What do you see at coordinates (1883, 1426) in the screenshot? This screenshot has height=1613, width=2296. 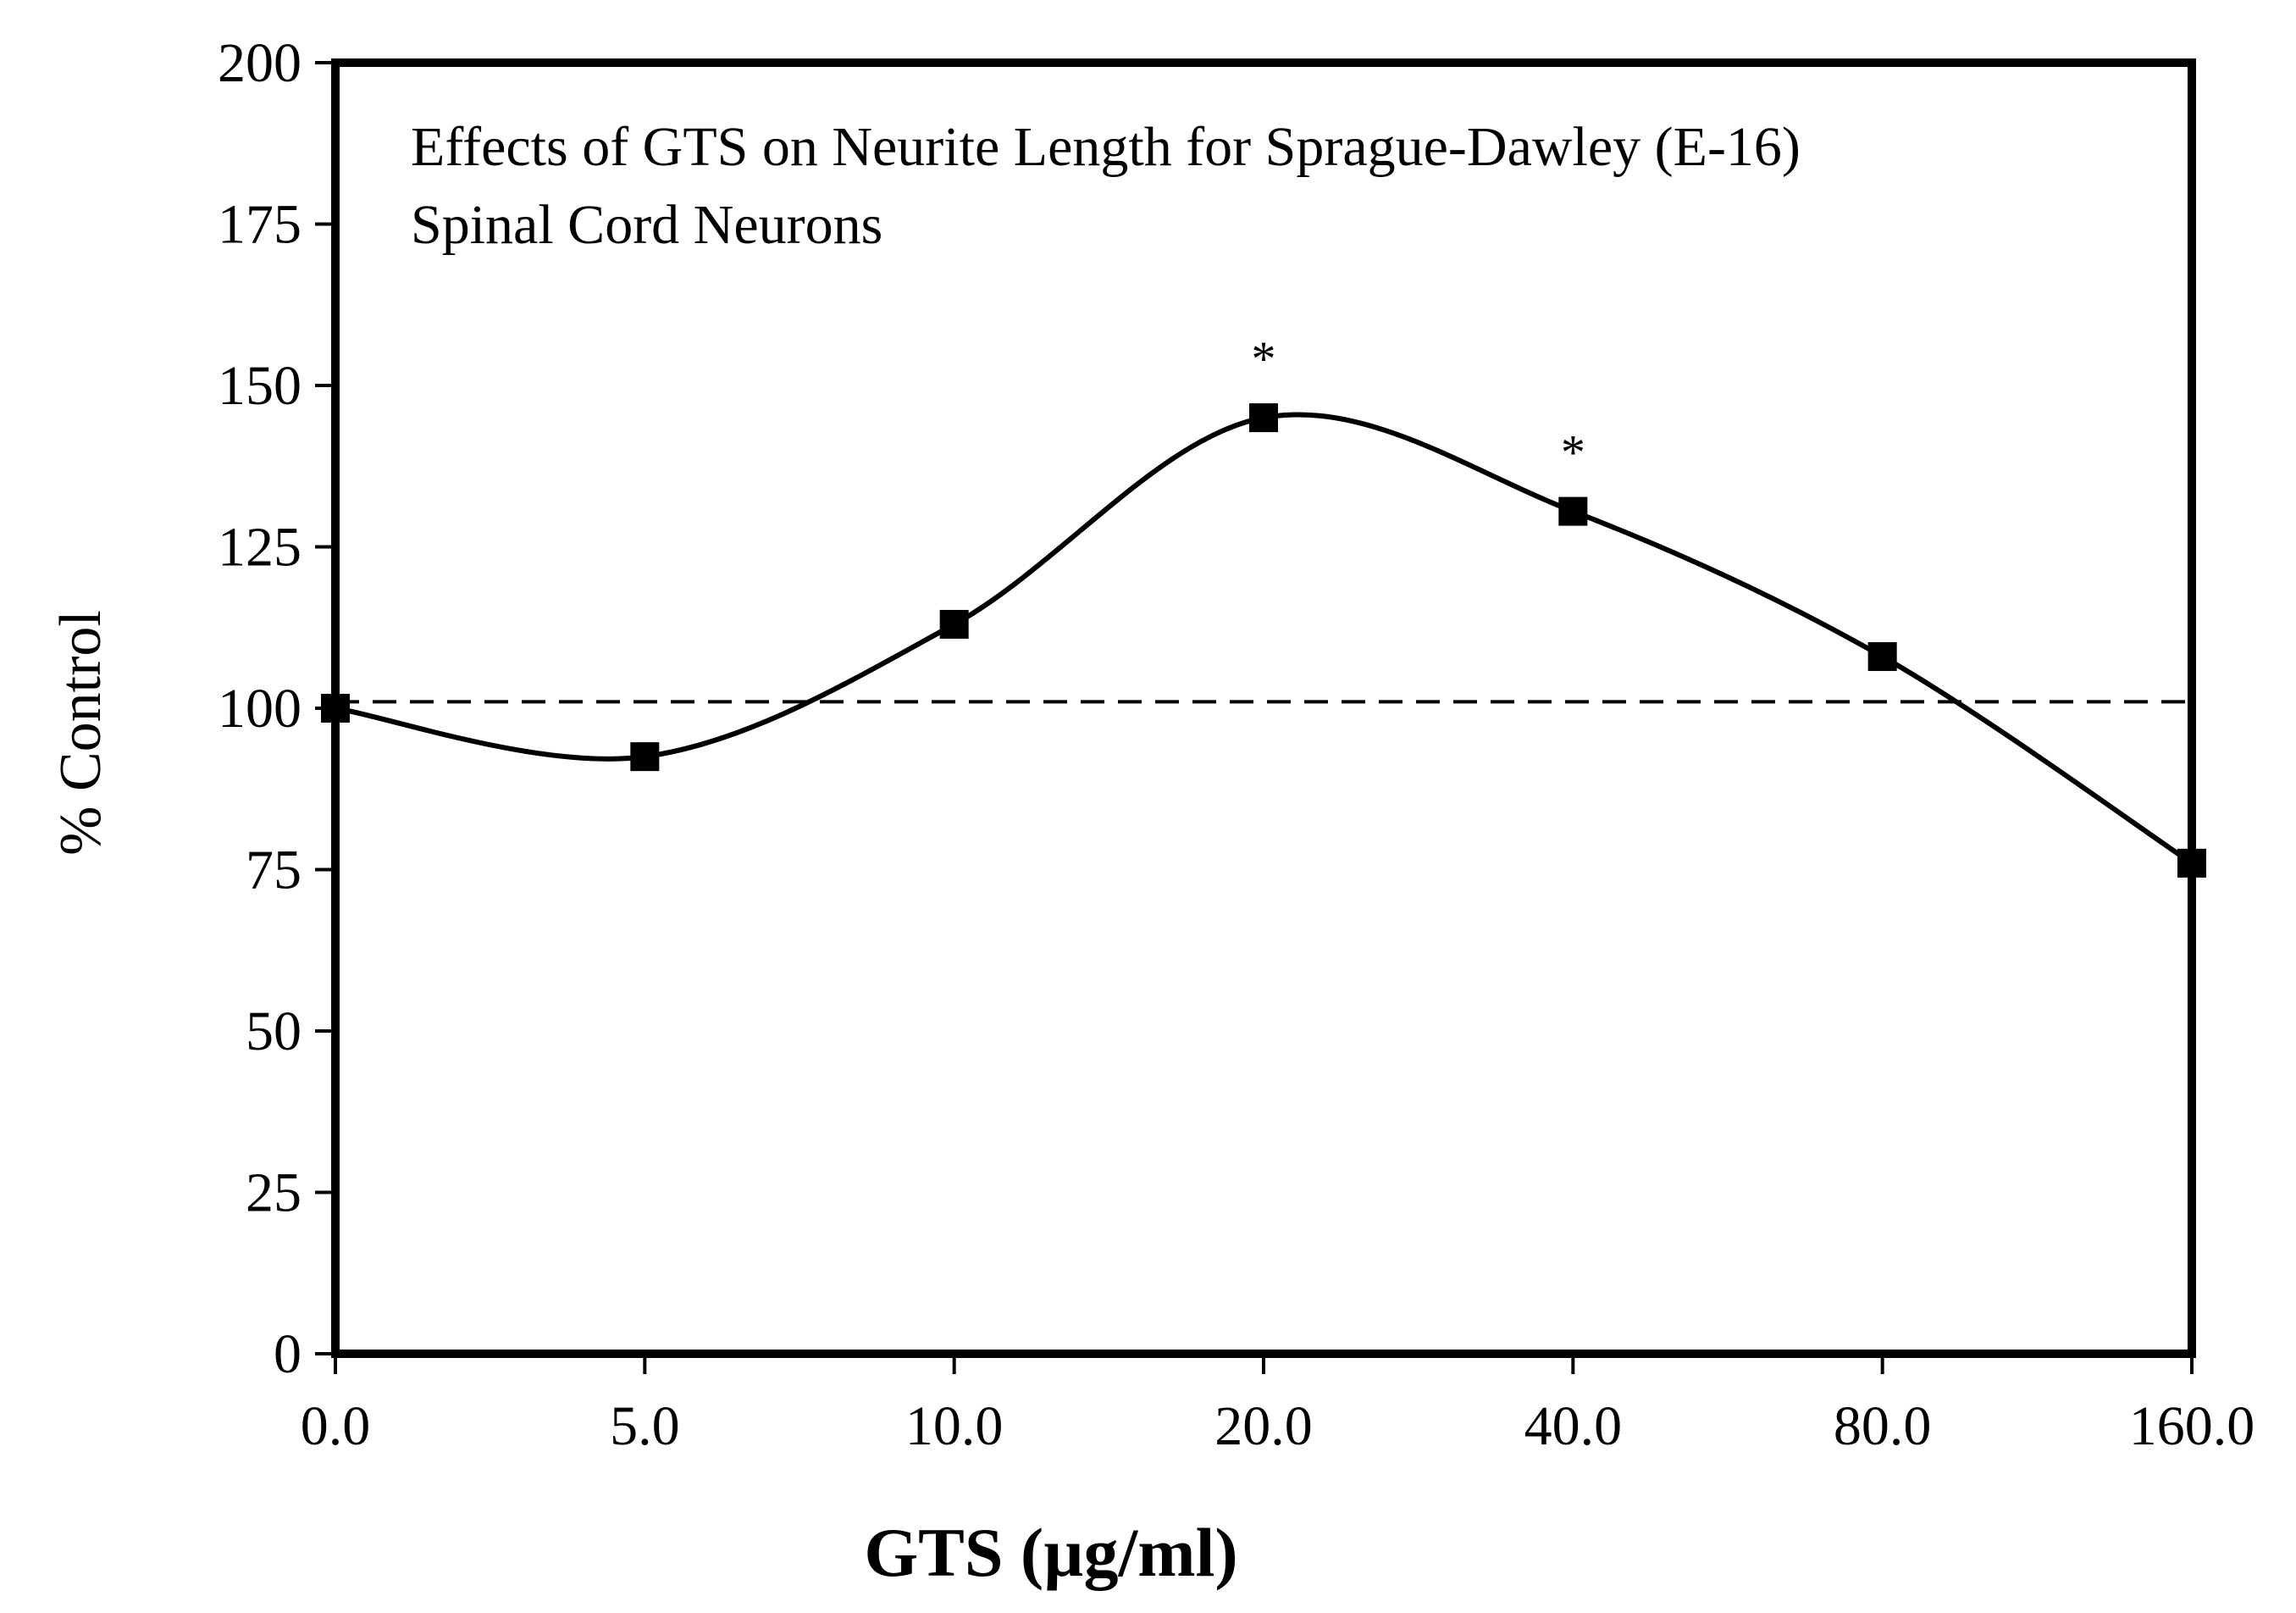 I see `x-tick-label-5: 80.0` at bounding box center [1883, 1426].